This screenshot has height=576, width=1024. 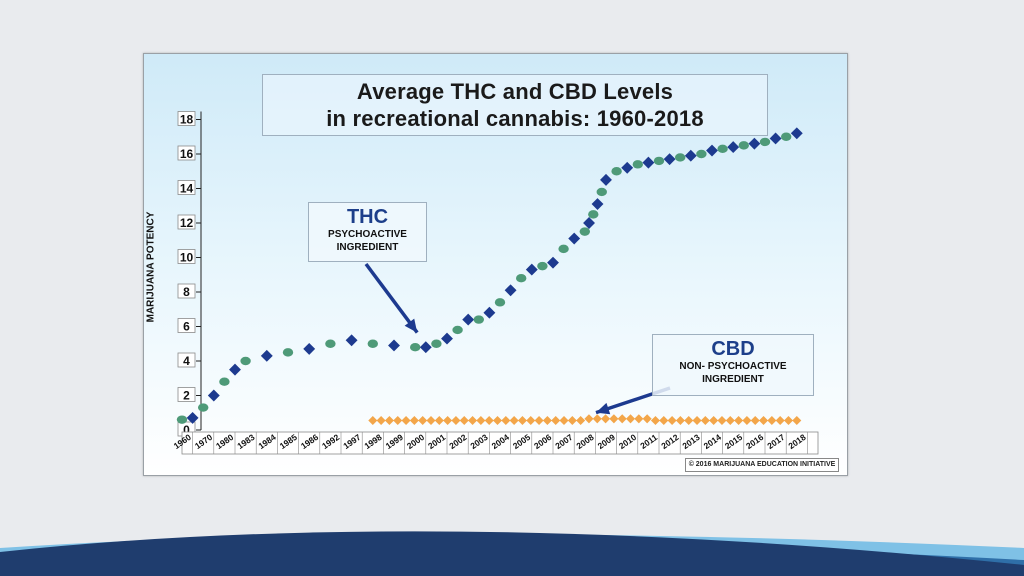 I want to click on y-tick-label: 16, so click(x=187, y=154).